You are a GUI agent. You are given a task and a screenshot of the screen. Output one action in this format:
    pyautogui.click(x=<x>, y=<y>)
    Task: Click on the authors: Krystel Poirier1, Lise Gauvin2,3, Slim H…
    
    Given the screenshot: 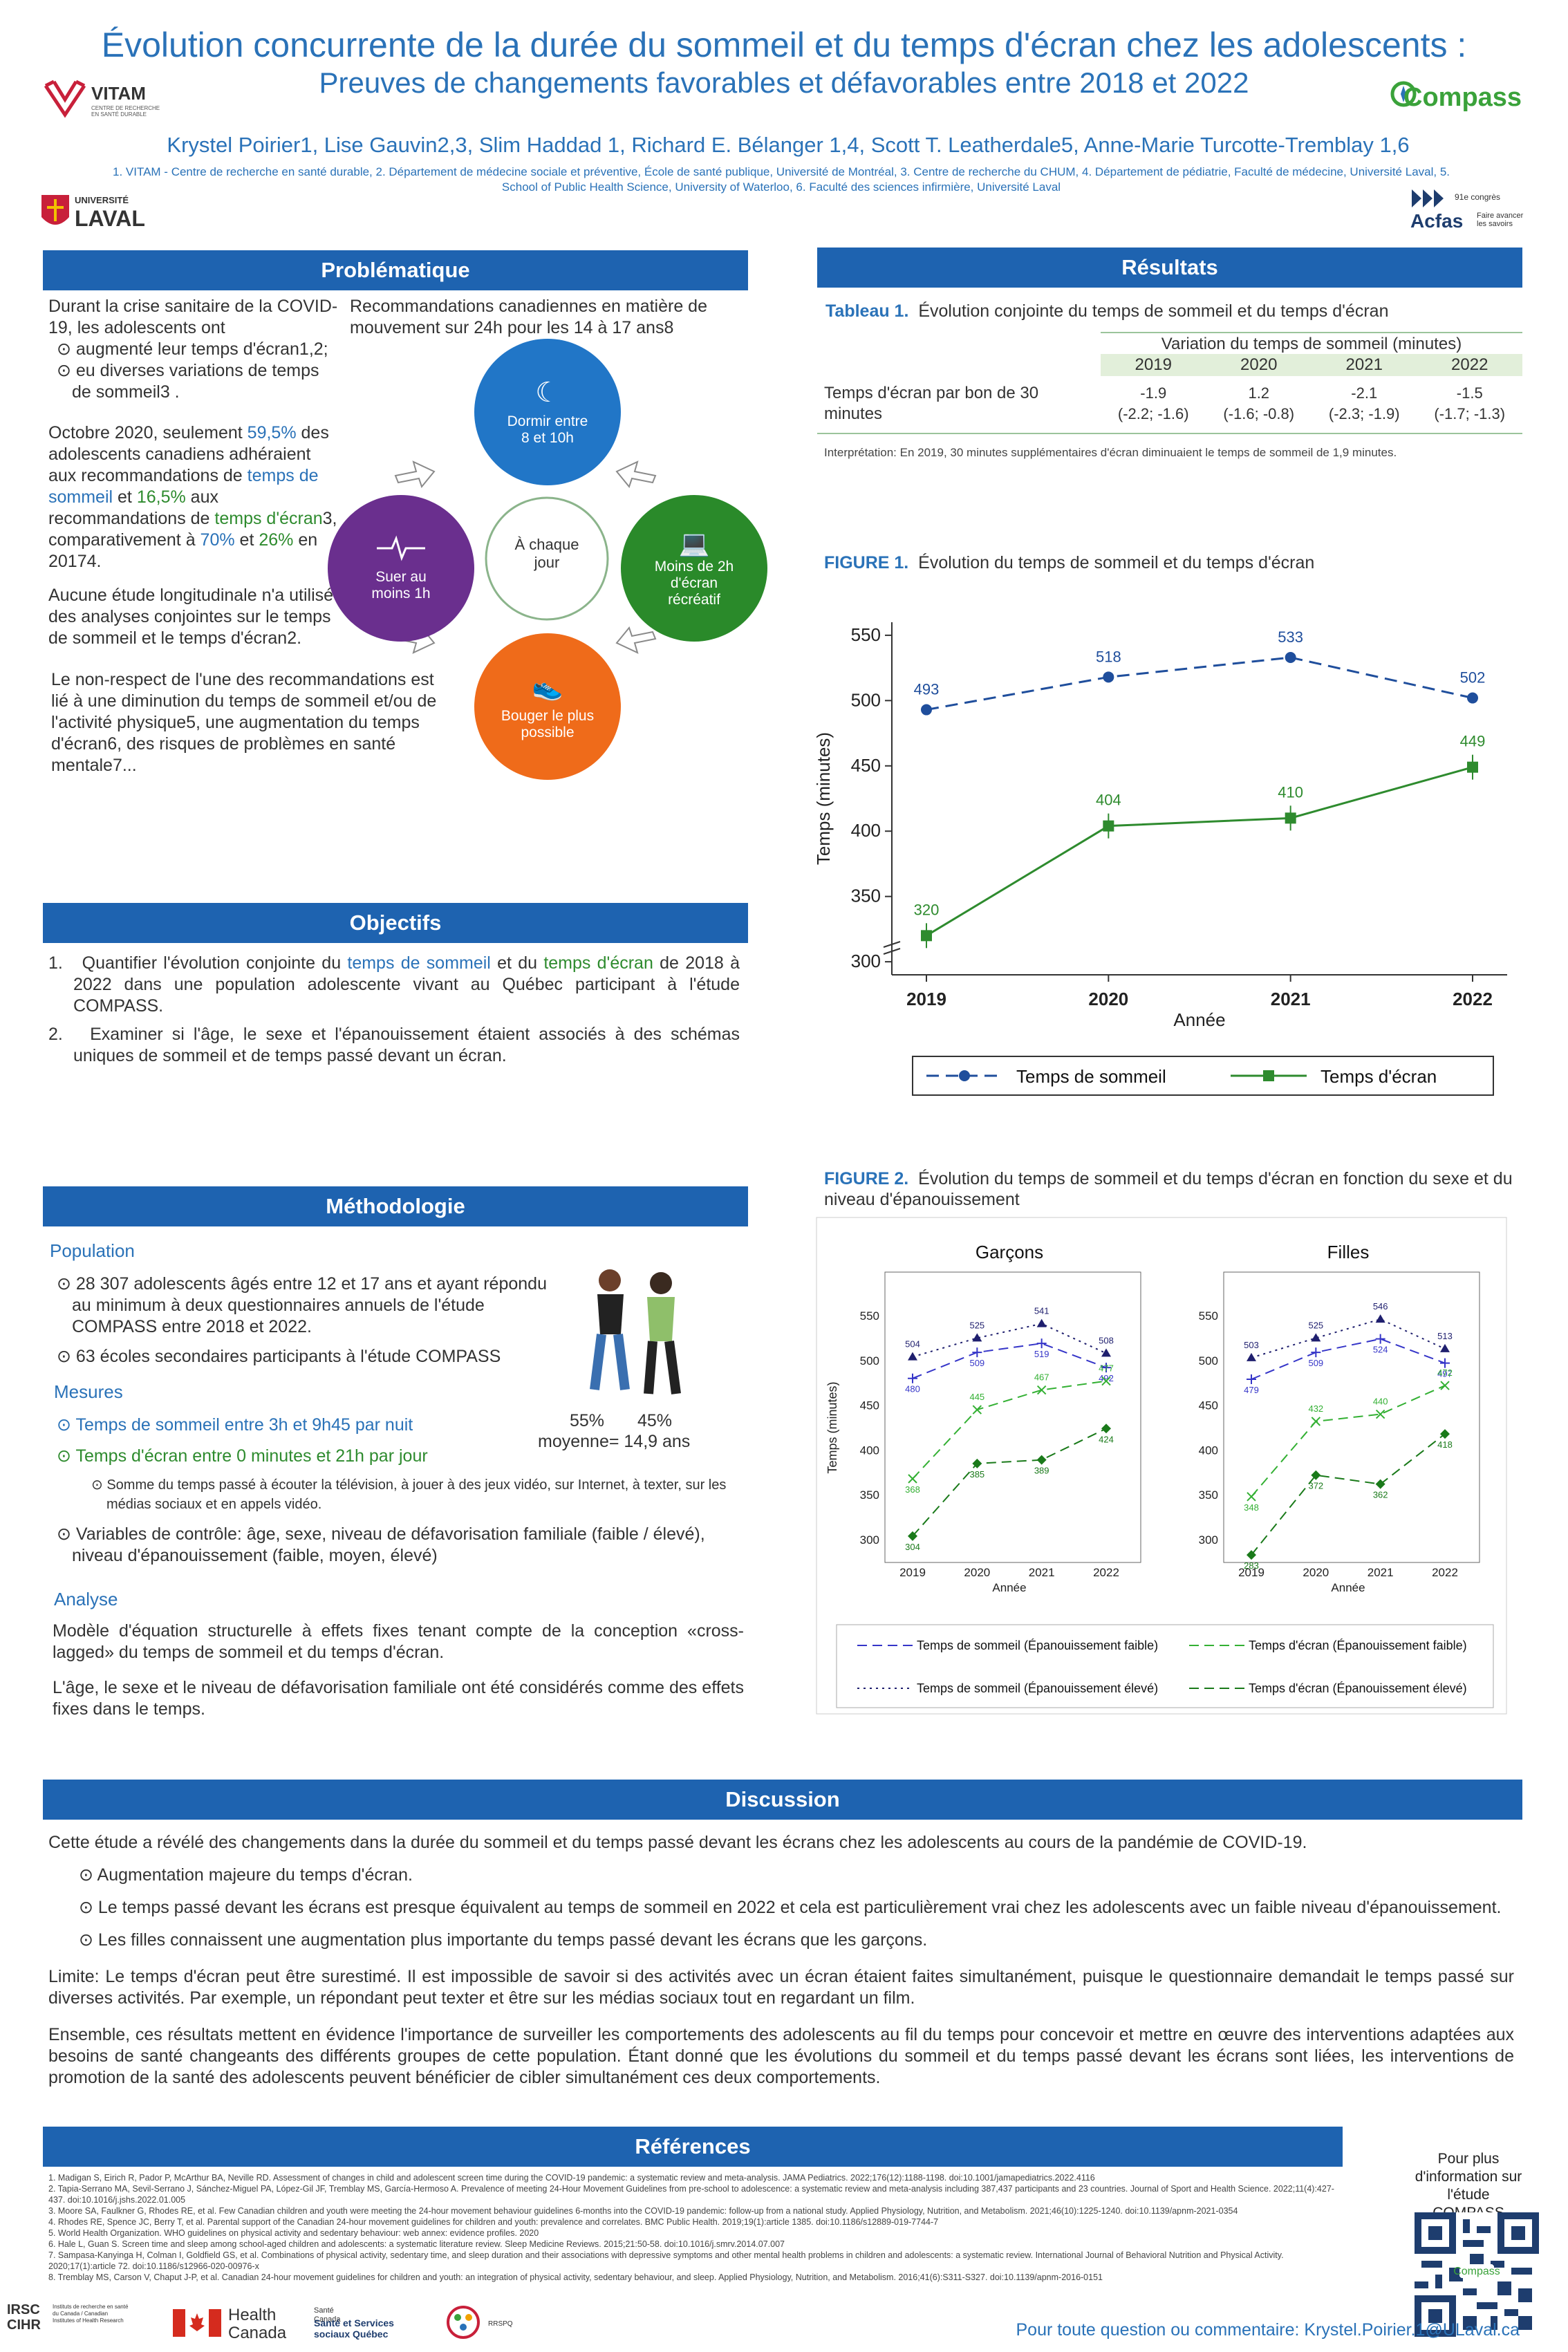 What is the action you would take?
    pyautogui.click(x=788, y=145)
    